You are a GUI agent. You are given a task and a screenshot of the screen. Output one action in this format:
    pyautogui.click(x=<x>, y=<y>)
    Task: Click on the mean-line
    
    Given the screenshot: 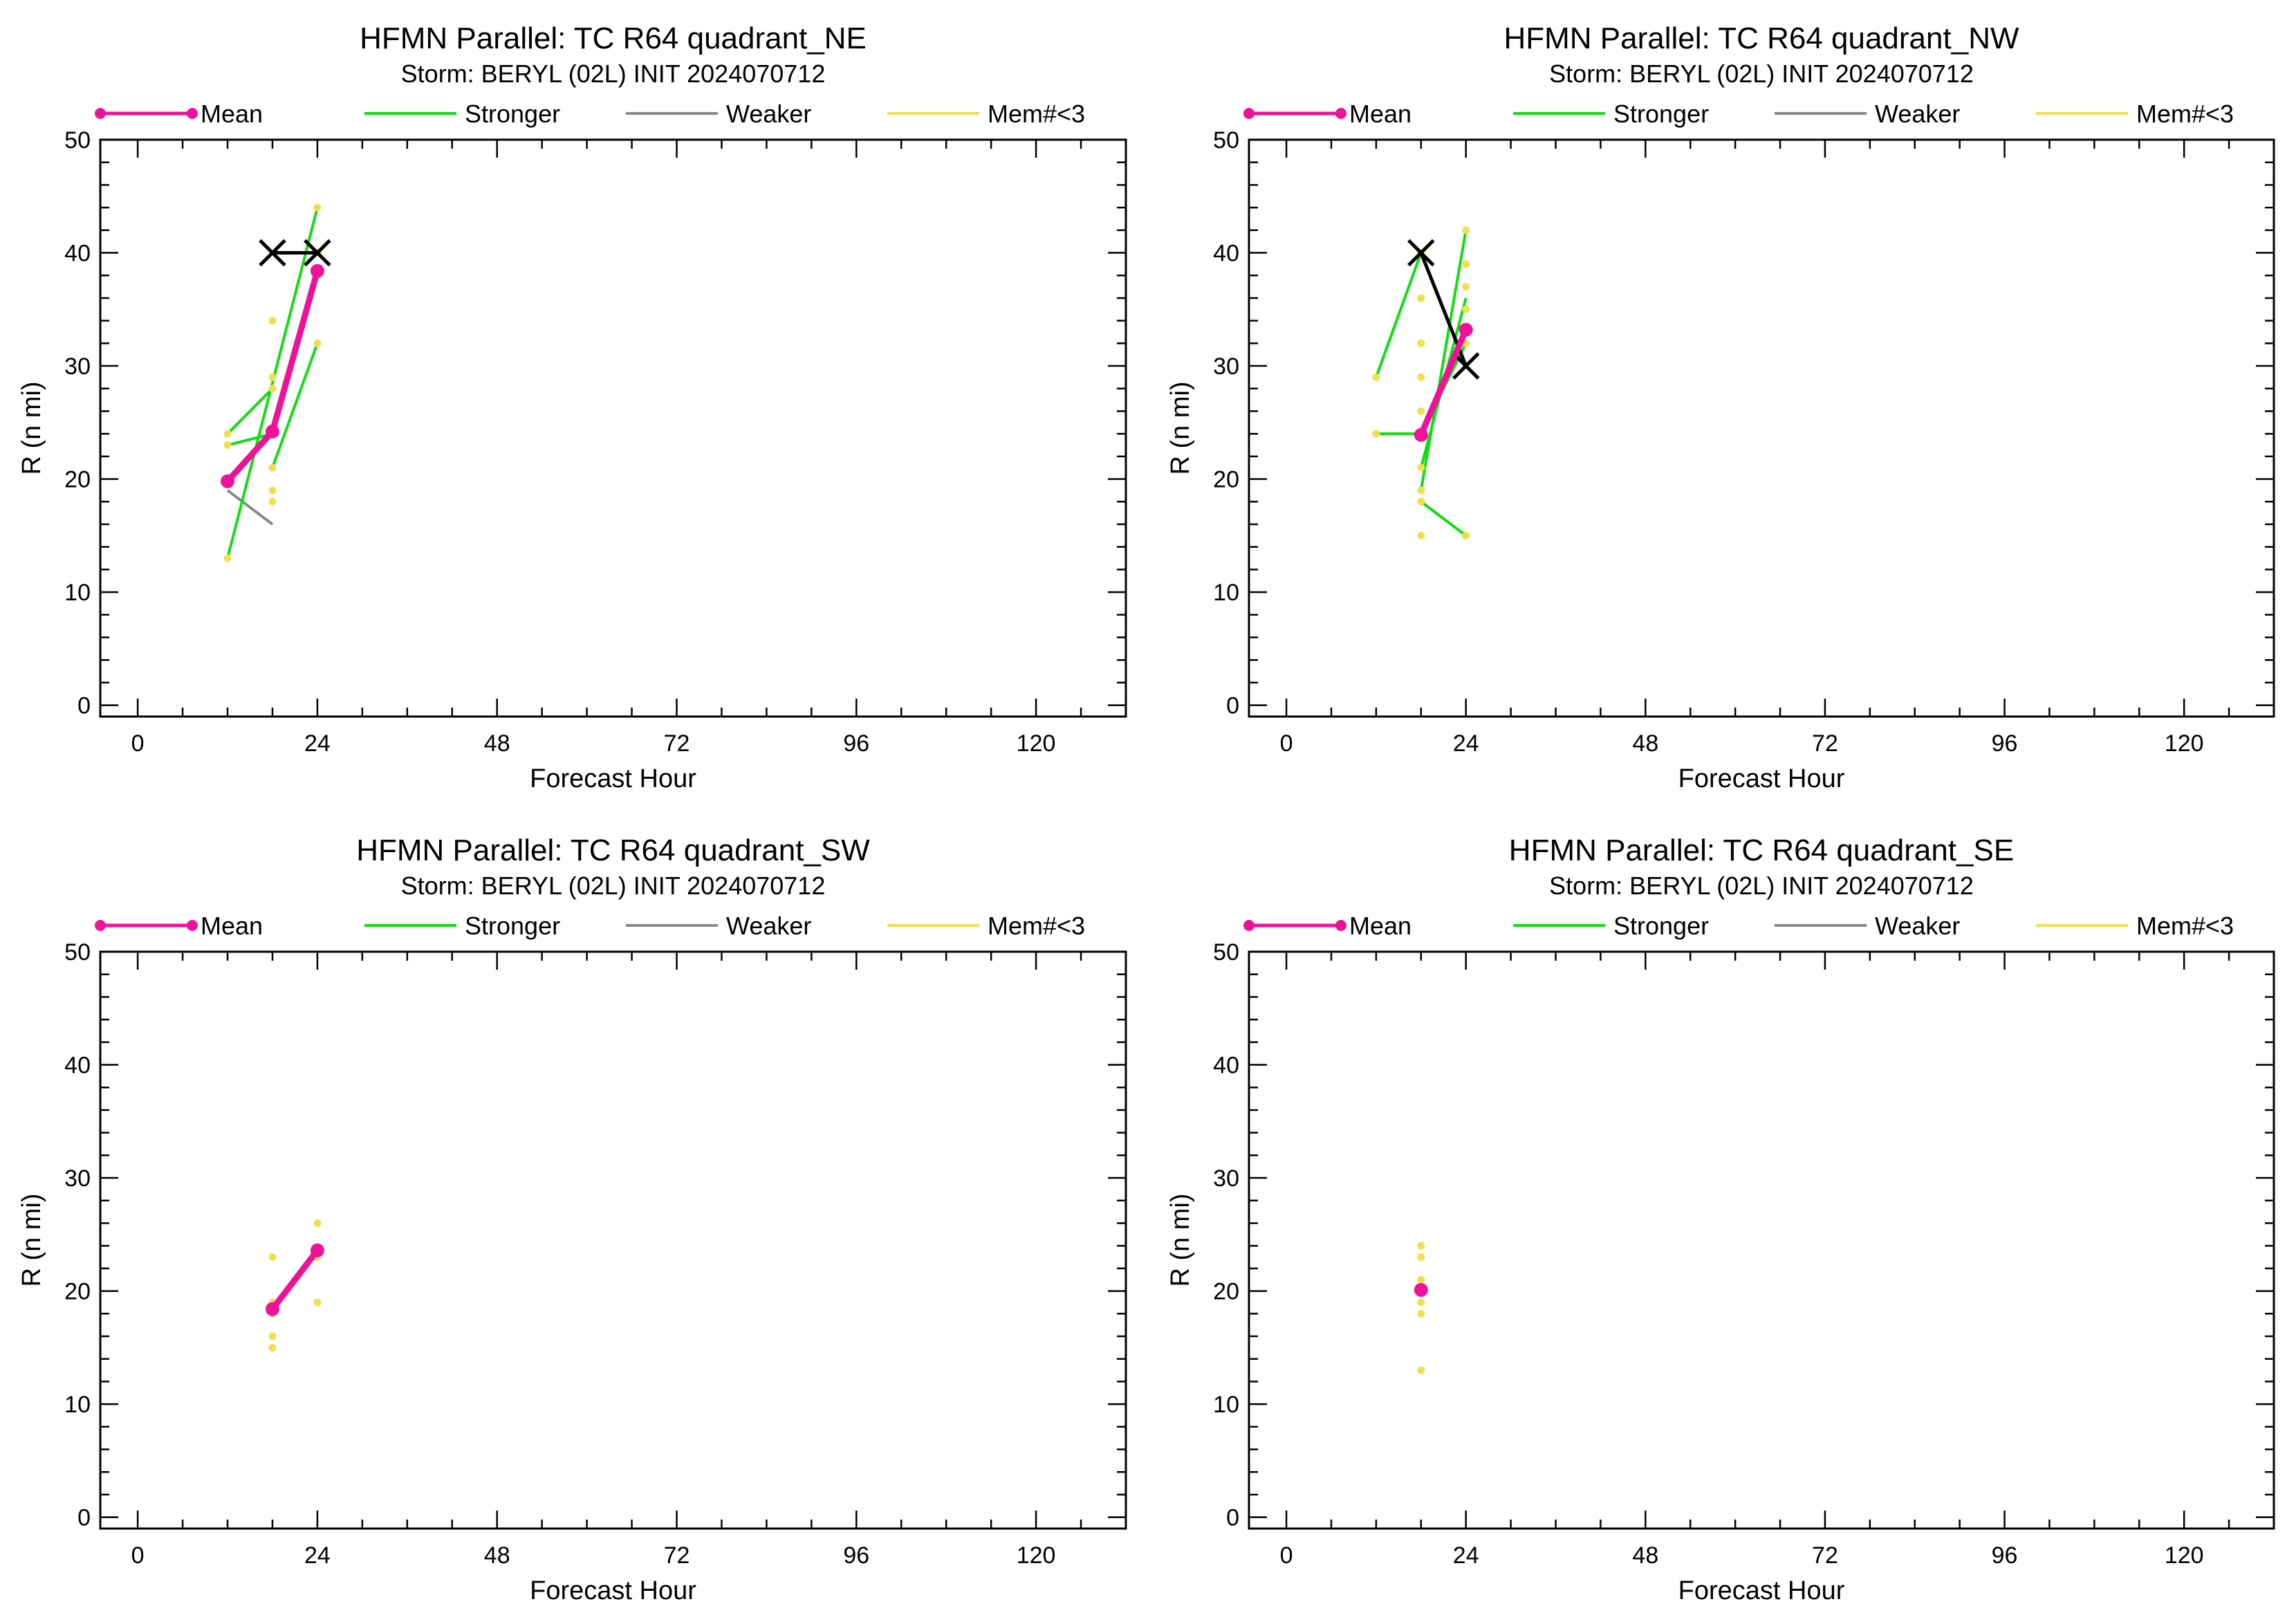 What is the action you would take?
    pyautogui.click(x=1444, y=382)
    